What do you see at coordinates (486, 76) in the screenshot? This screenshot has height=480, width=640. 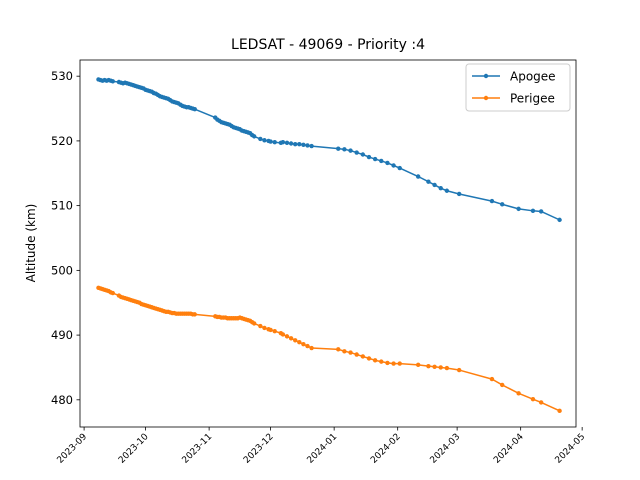 I see `legend-marker-apogee` at bounding box center [486, 76].